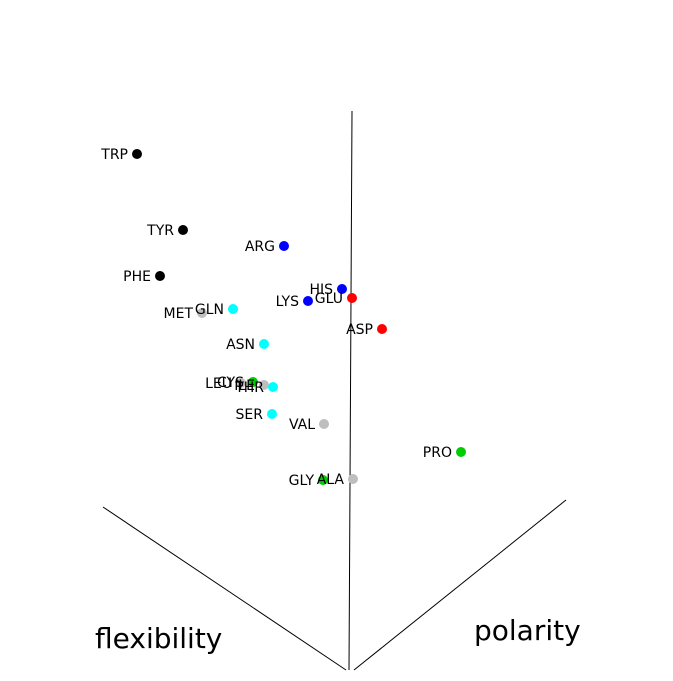 The height and width of the screenshot is (681, 673). I want to click on data-label-glu: GLU, so click(329, 299).